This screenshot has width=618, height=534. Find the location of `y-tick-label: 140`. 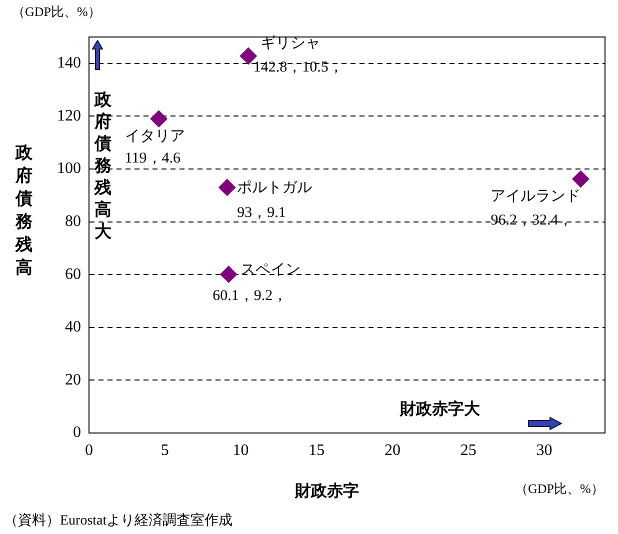

y-tick-label: 140 is located at coordinates (69, 63).